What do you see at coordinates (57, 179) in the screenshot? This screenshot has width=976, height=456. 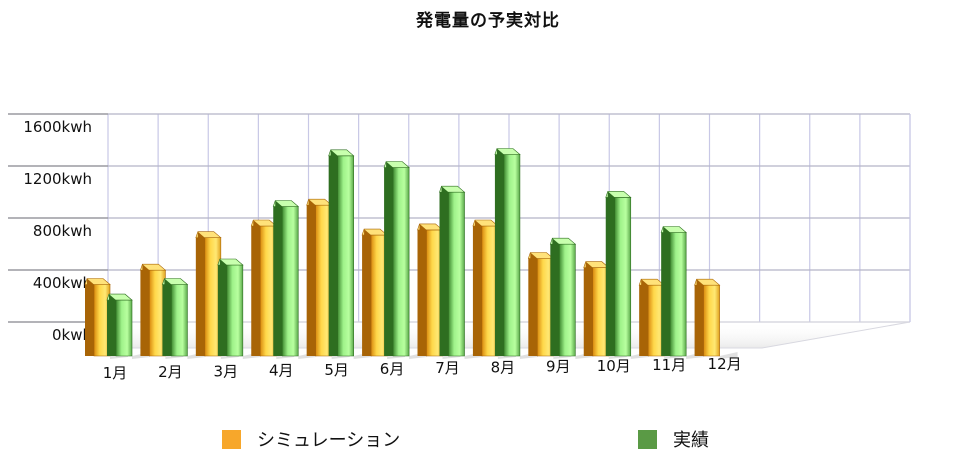 I see `y-tick-label: 1200kwh` at bounding box center [57, 179].